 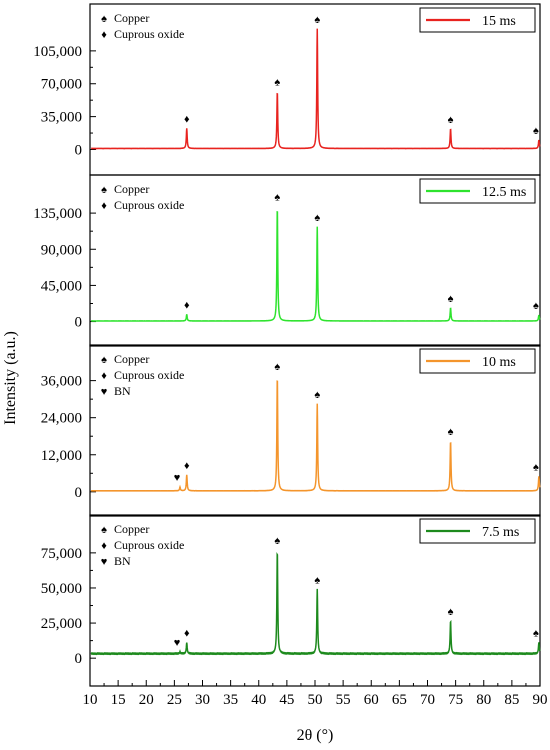 What do you see at coordinates (61, 419) in the screenshot?
I see `y-tick-label: 24,000` at bounding box center [61, 419].